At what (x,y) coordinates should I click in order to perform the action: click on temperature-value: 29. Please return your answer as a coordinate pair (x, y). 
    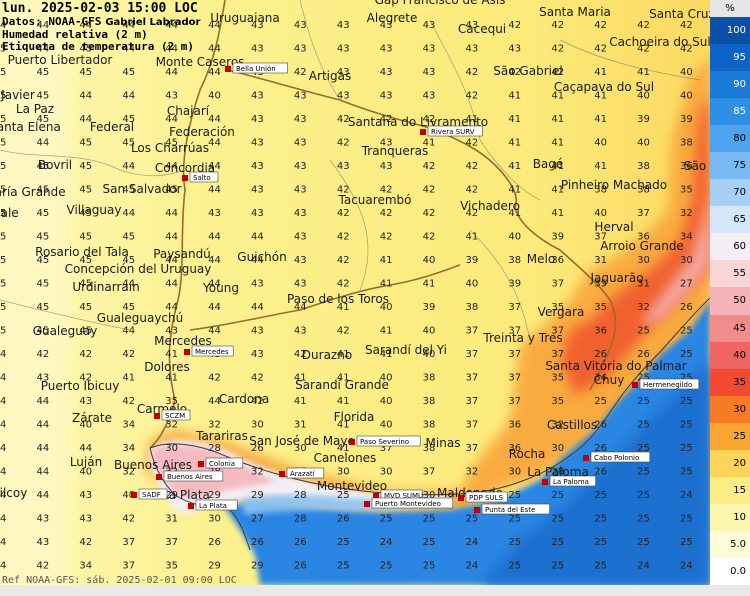
    Looking at the image, I should click on (214, 495).